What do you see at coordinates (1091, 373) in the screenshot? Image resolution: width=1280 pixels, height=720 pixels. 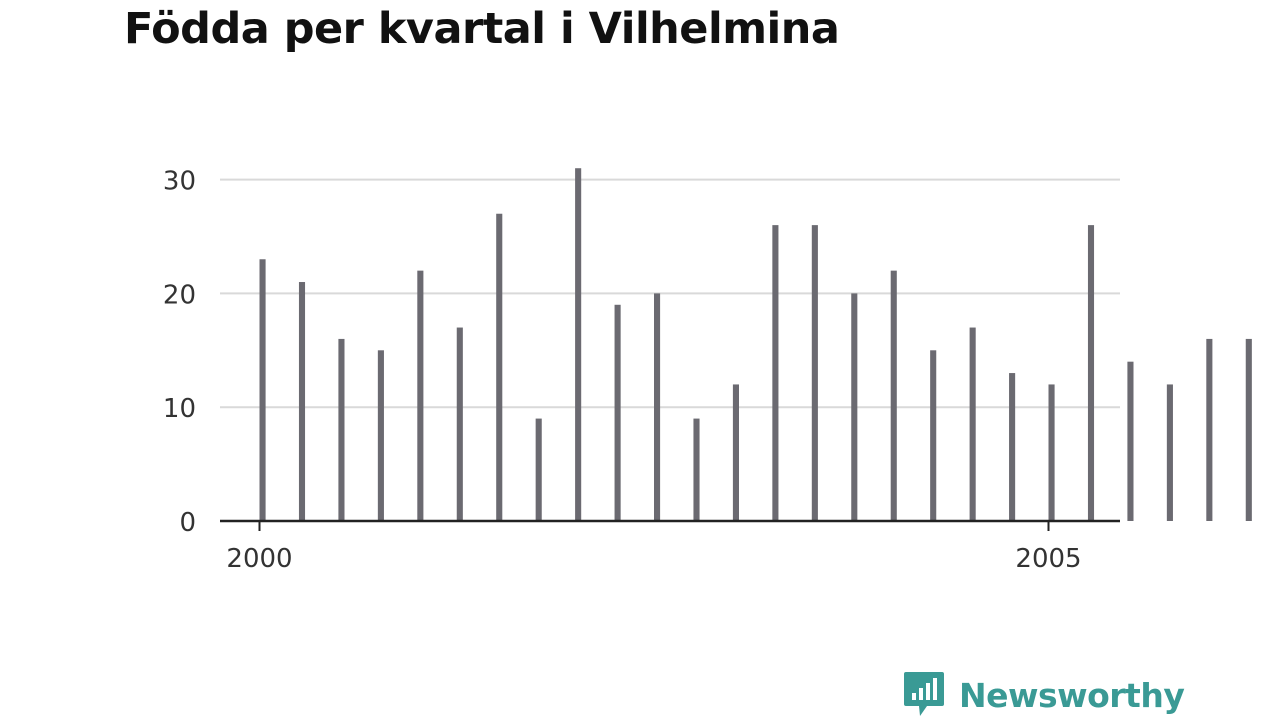 I see `bar-2005-q2` at bounding box center [1091, 373].